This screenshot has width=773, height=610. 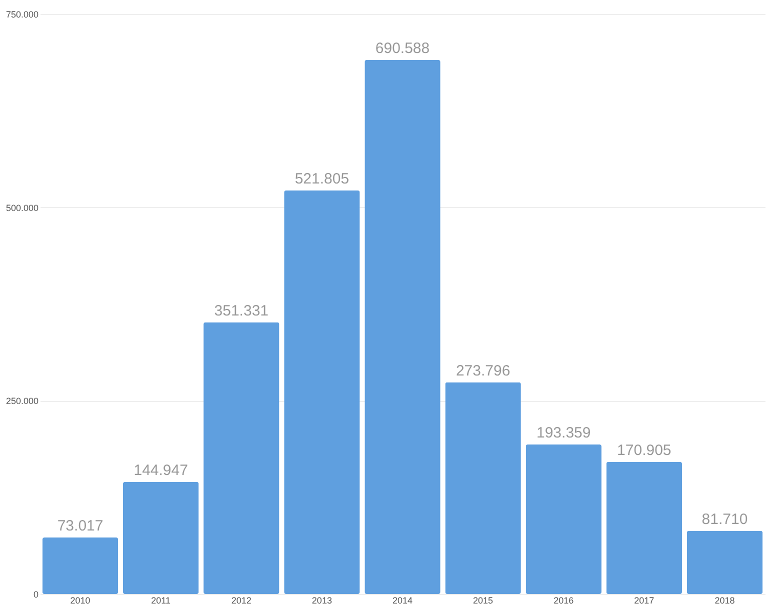 I want to click on y-tick-label: 750.000, so click(x=22, y=15).